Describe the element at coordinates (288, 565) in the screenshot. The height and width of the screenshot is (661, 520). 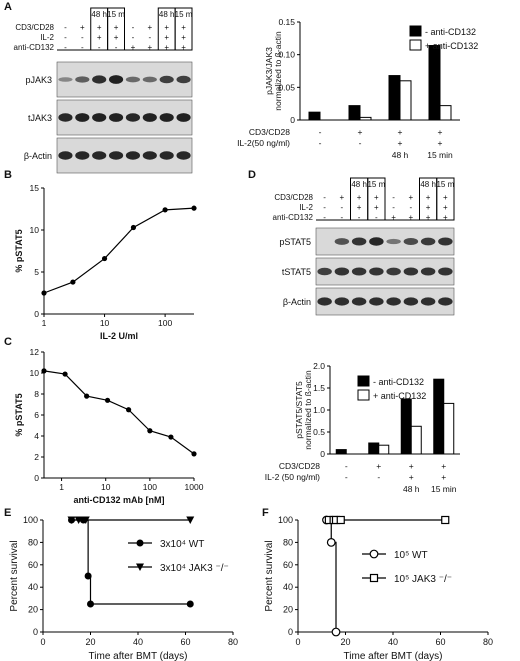
I see `y-tick-label: 60` at that location.